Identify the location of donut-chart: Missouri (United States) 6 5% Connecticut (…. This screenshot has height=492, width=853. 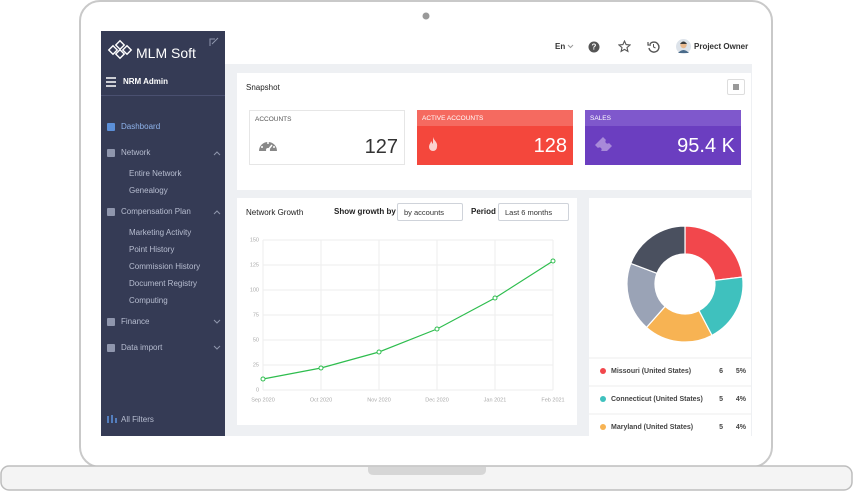
(670, 328).